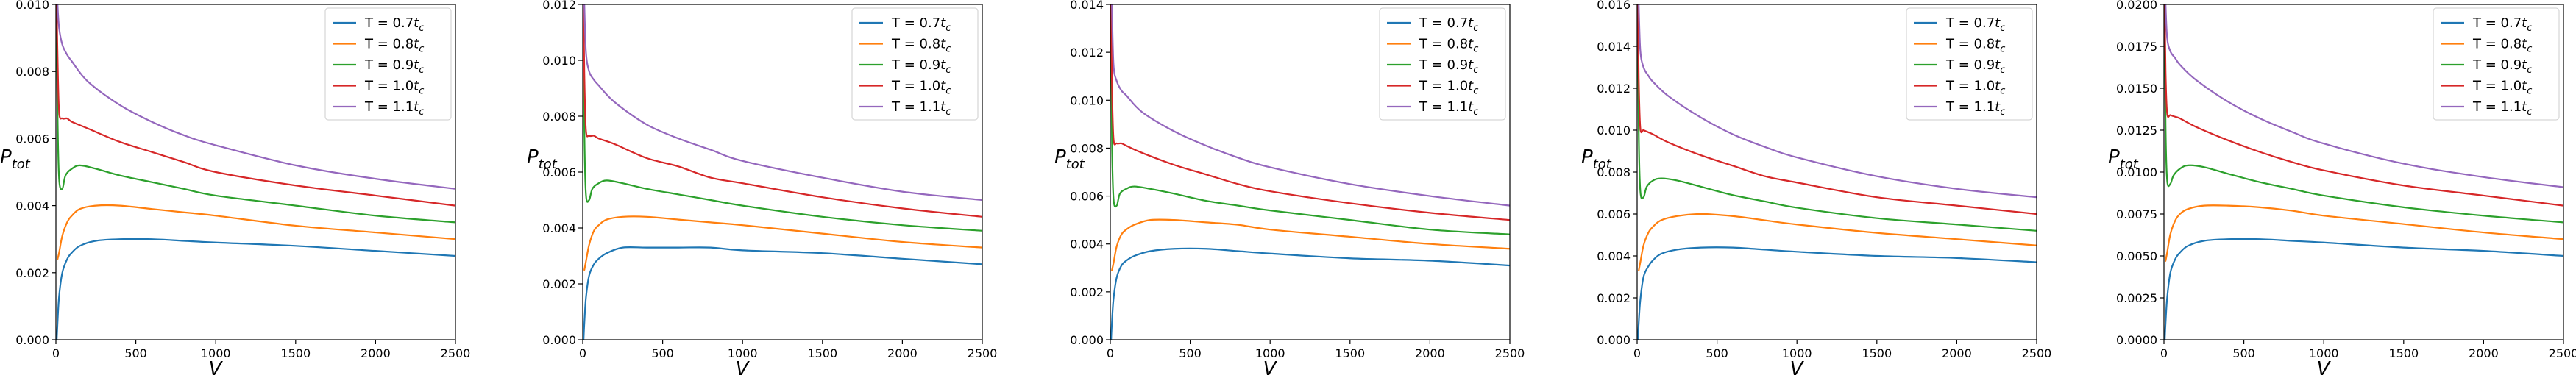 The image size is (2576, 378). I want to click on y-tick-label: 0.0125, so click(2136, 131).